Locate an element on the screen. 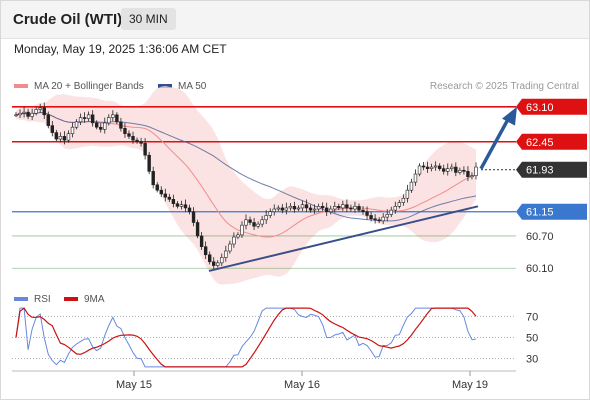 The width and height of the screenshot is (590, 400). legend-ma20: MA 20 + Bollinger Bands is located at coordinates (79, 86).